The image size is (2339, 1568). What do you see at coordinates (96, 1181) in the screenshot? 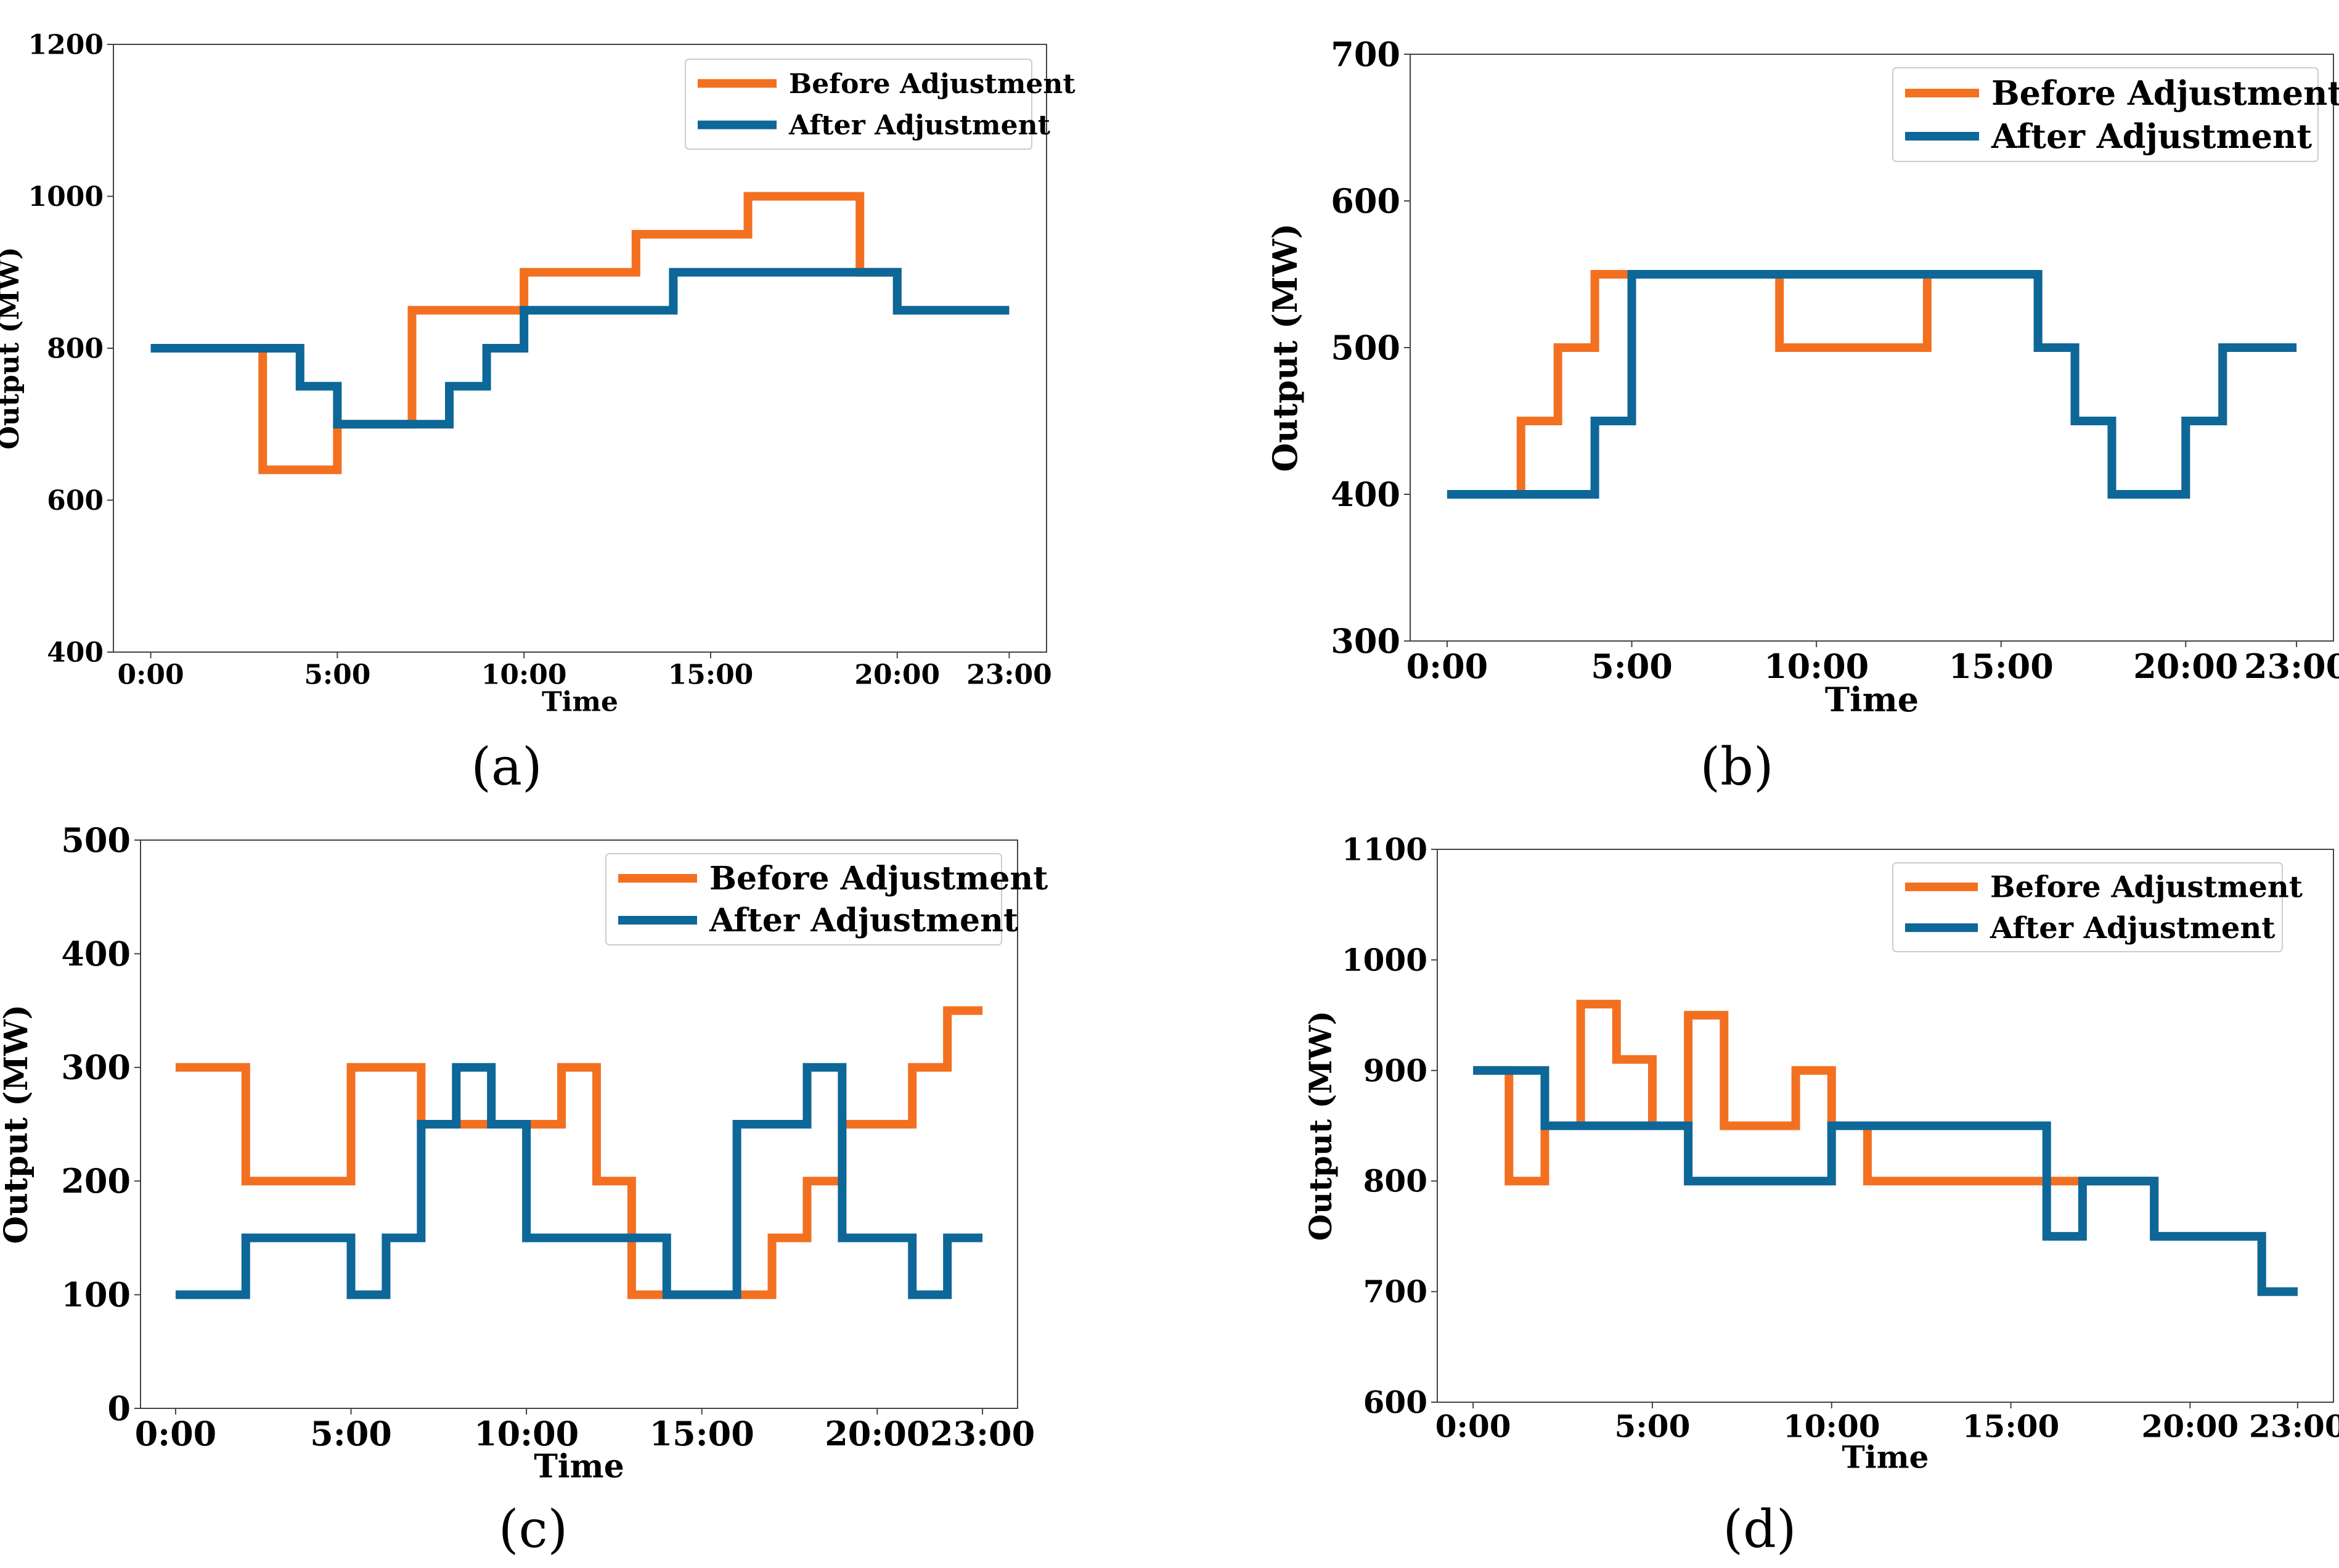
I see `y-tick-label: 200` at bounding box center [96, 1181].